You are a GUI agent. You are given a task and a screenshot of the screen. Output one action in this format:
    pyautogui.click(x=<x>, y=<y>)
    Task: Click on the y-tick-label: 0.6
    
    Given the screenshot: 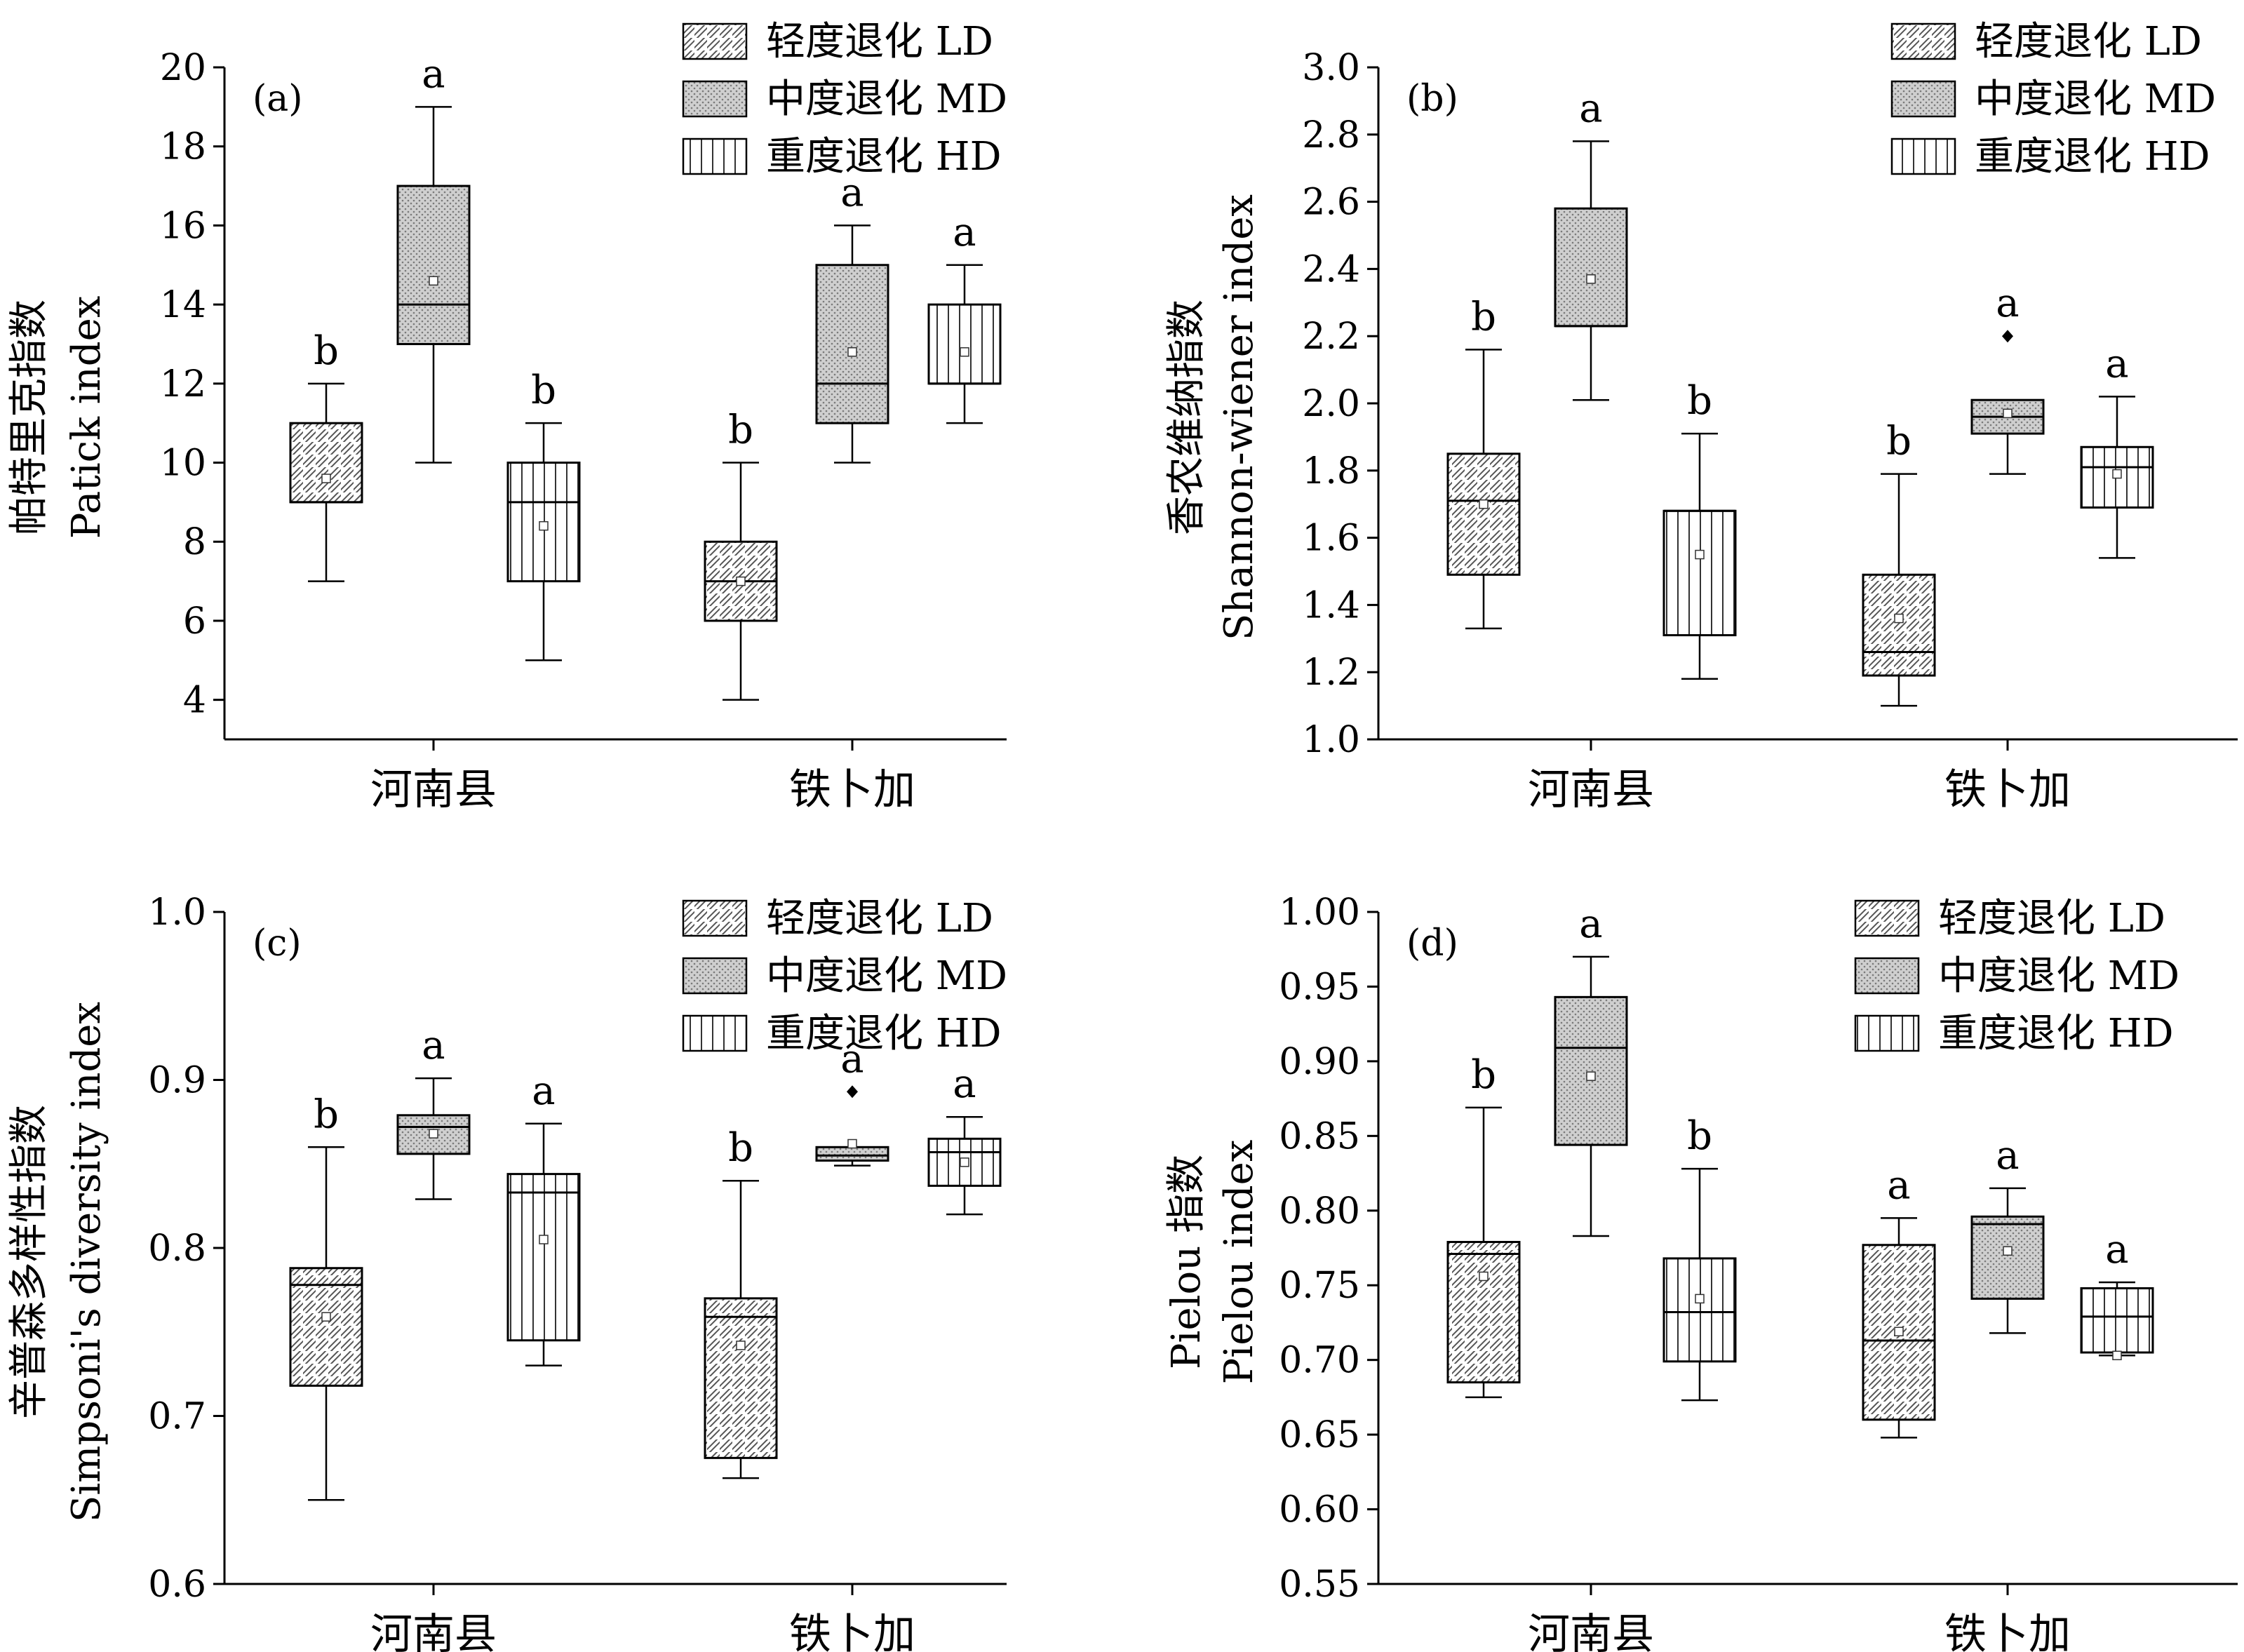 What is the action you would take?
    pyautogui.click(x=177, y=1585)
    